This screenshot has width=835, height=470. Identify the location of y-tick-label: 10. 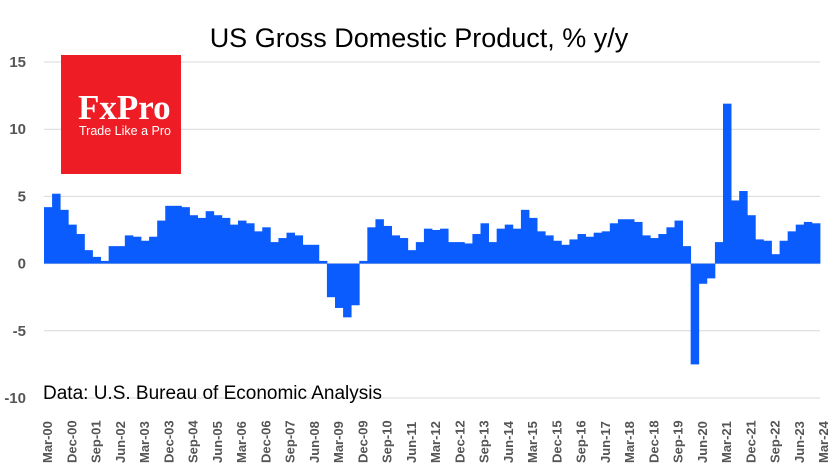
(17, 129).